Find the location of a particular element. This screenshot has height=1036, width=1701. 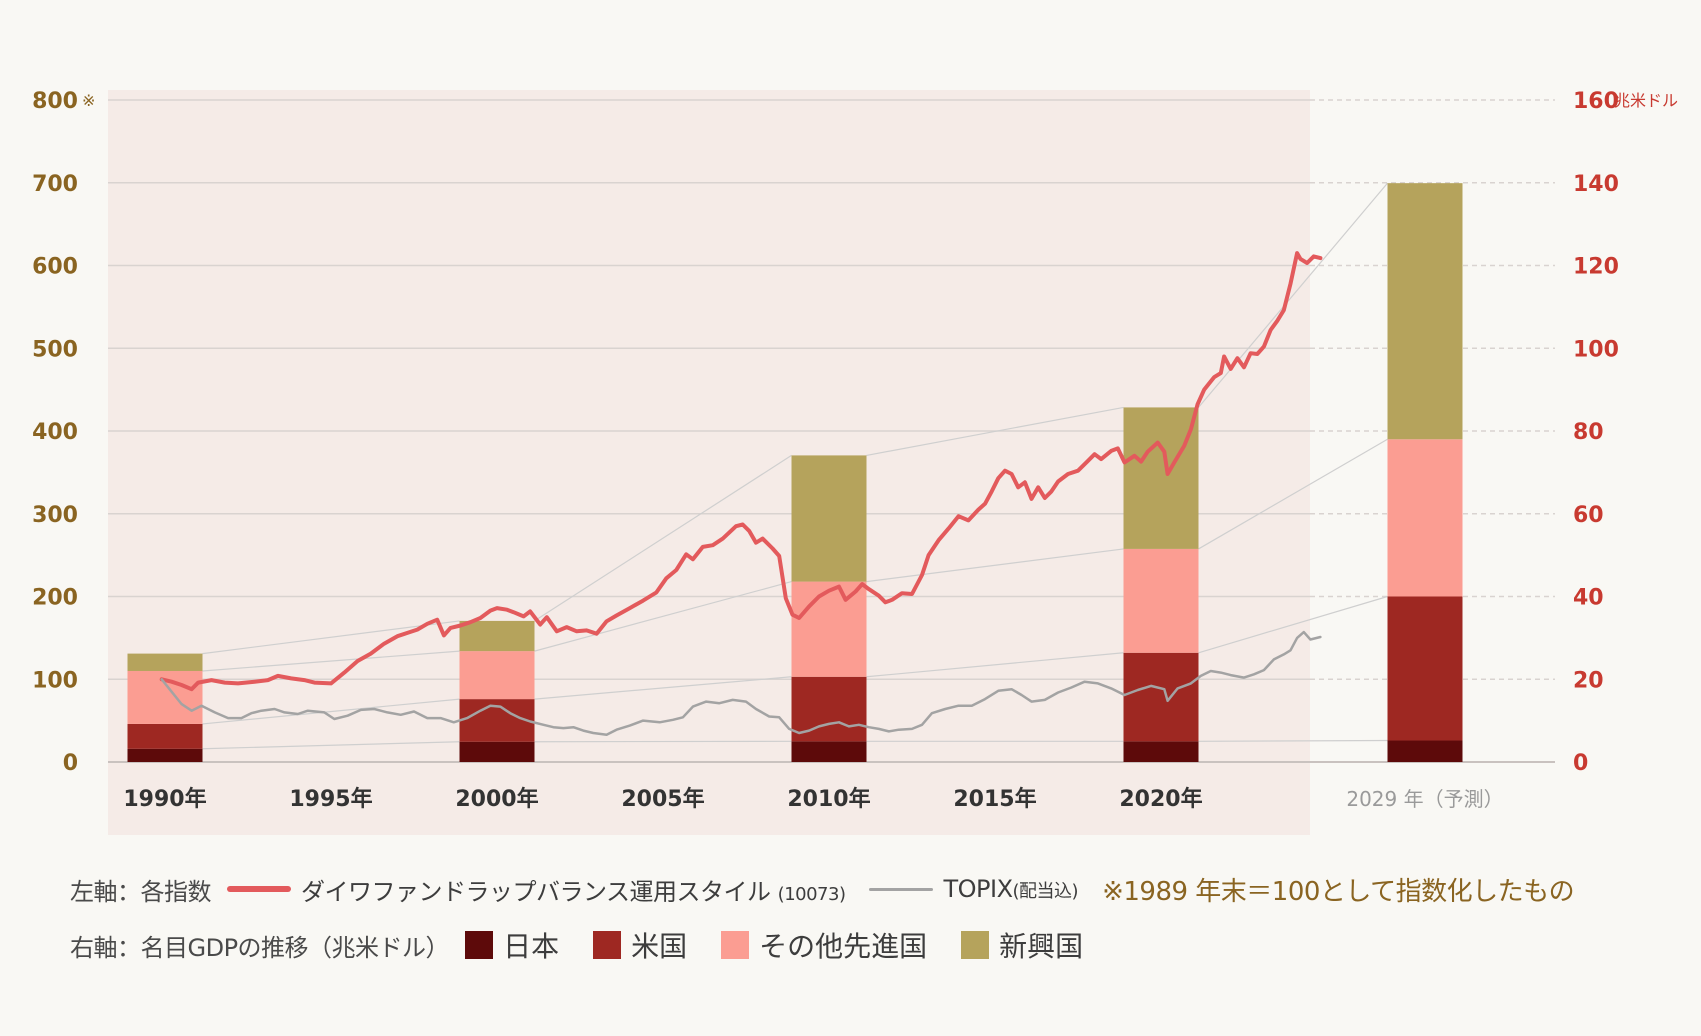

left-axis-tick-label: 700 is located at coordinates (55, 184).